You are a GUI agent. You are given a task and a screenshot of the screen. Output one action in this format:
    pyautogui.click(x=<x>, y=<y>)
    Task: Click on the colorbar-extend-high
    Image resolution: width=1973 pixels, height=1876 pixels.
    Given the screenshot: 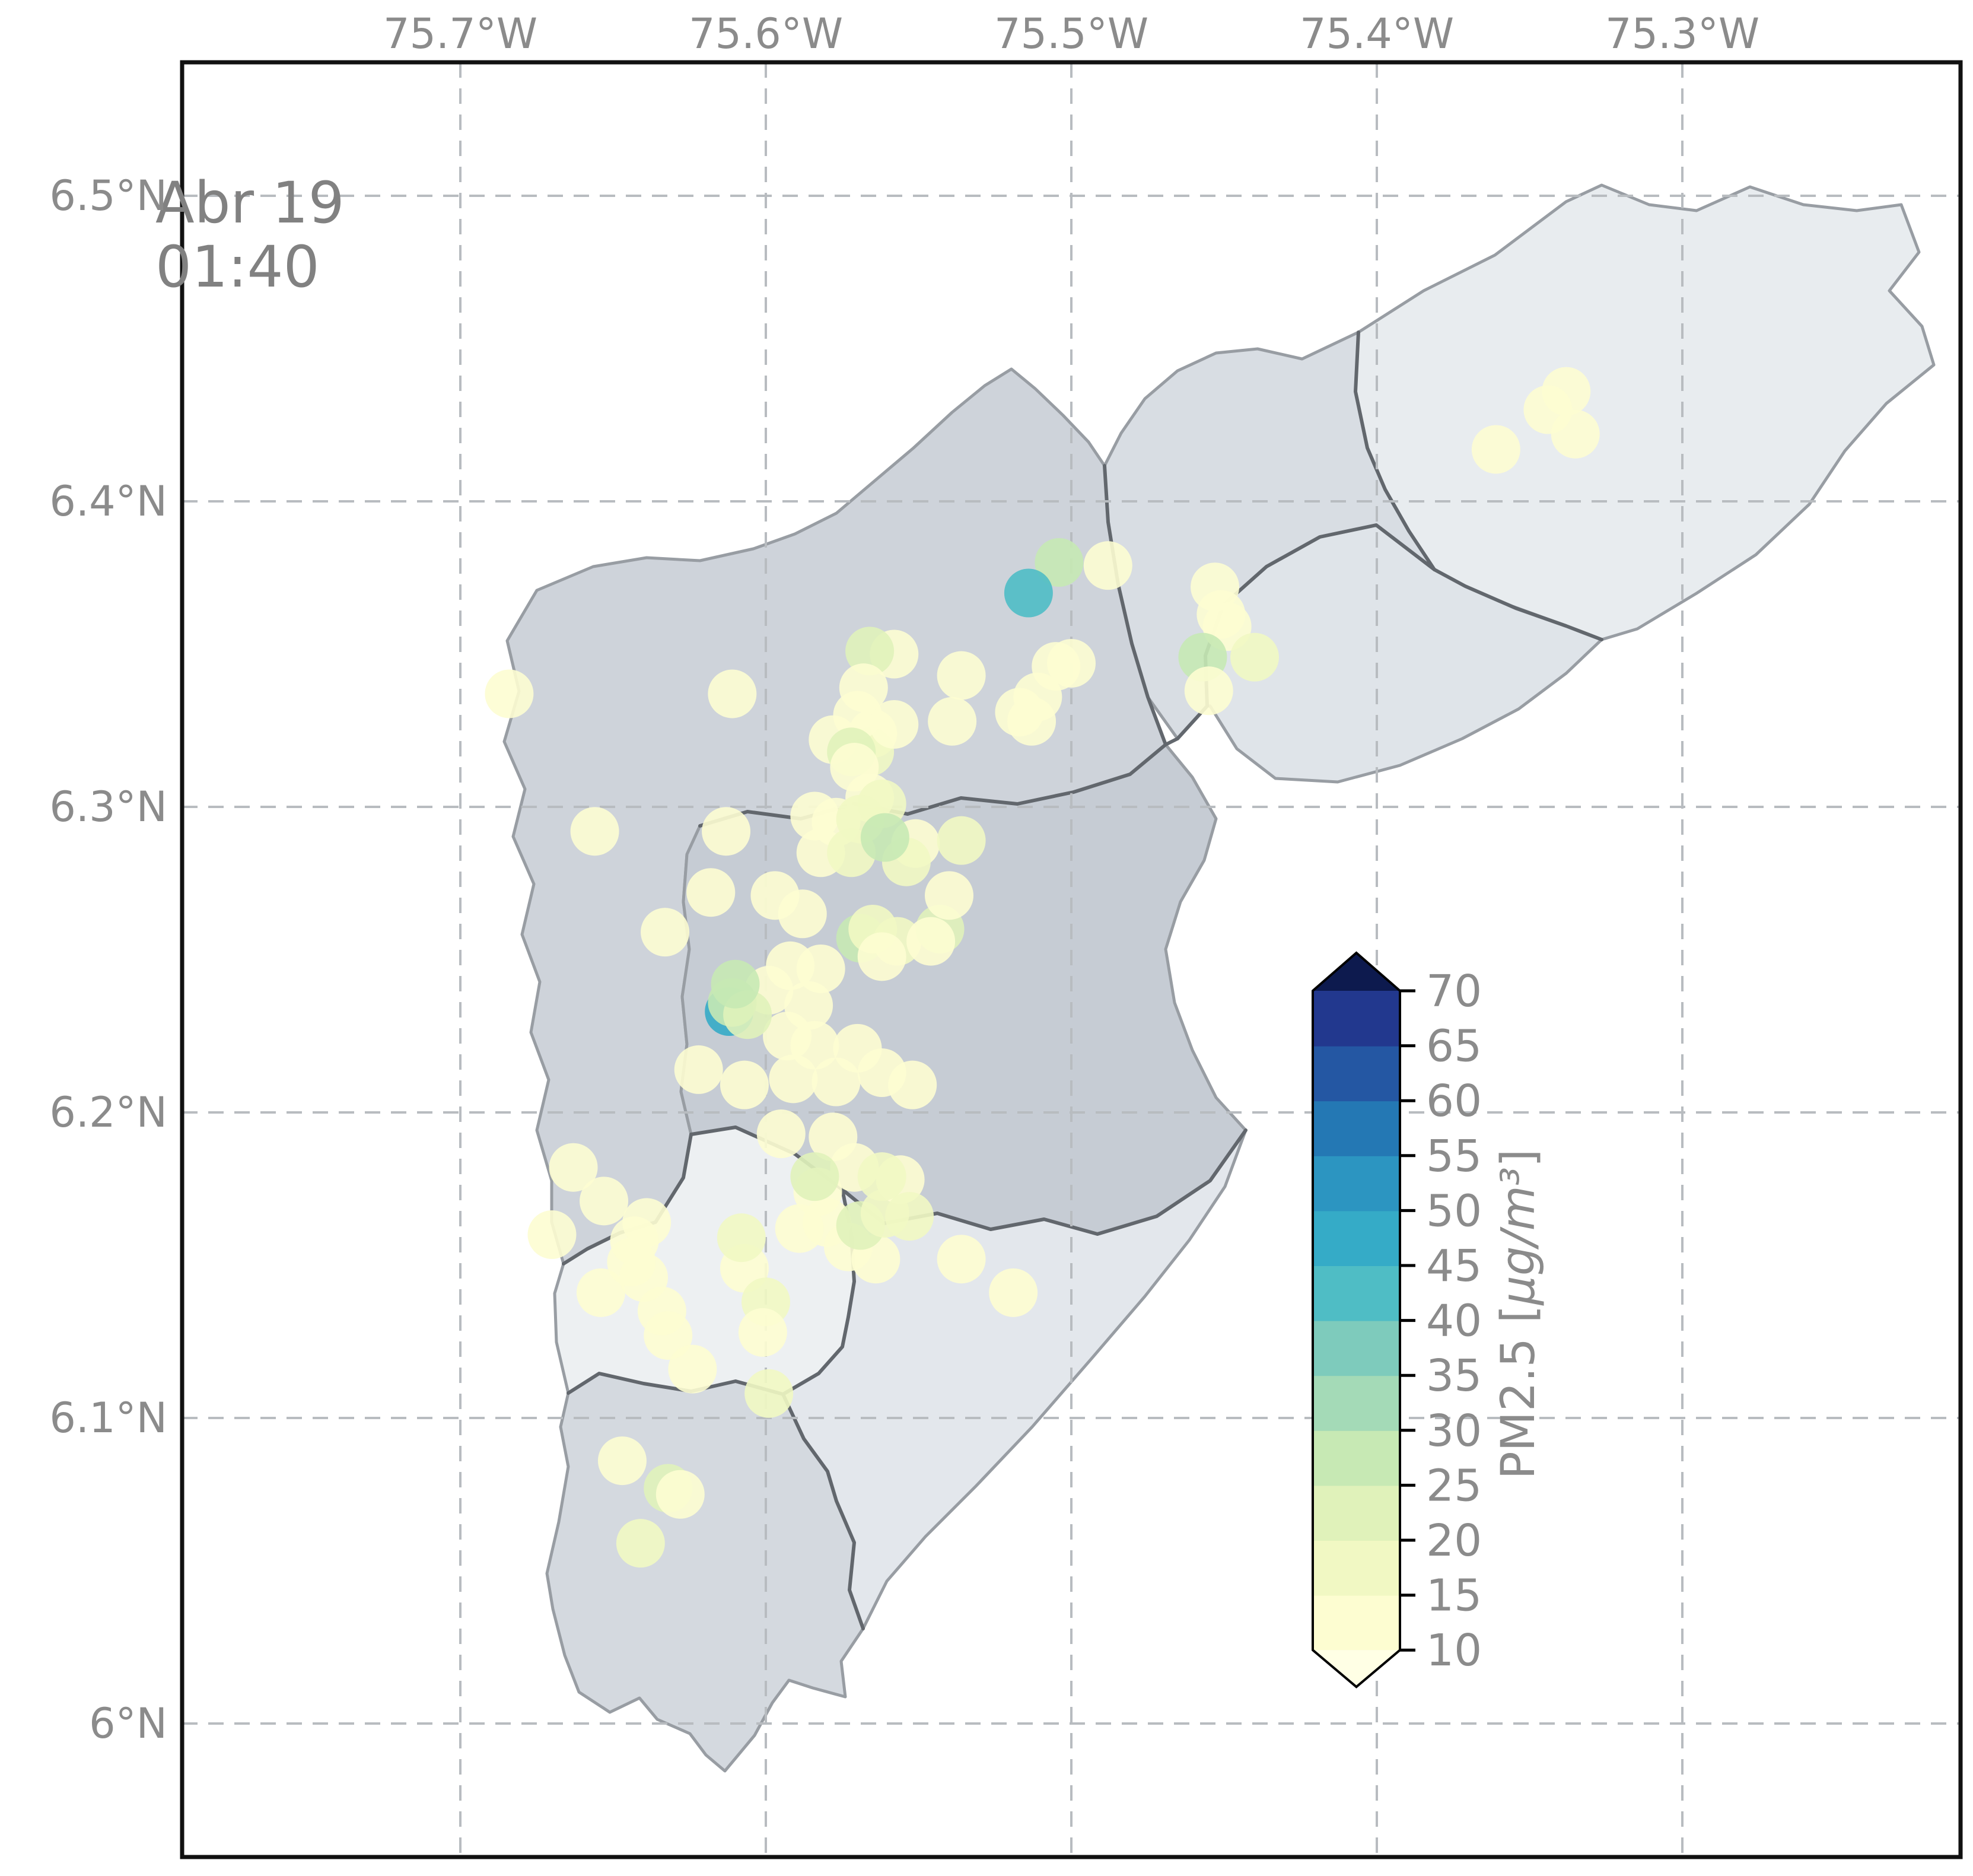 What is the action you would take?
    pyautogui.click(x=1356, y=972)
    